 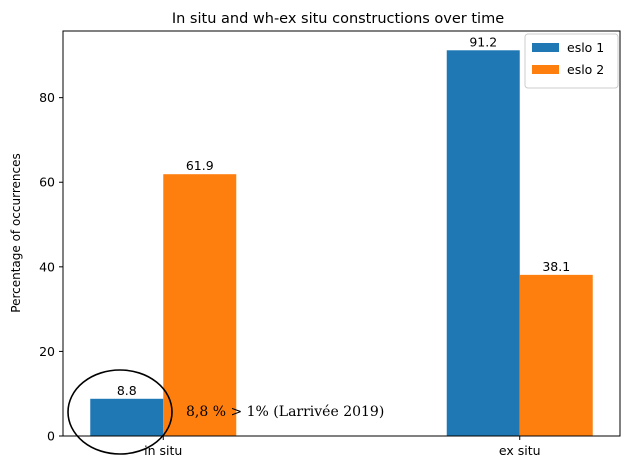 What do you see at coordinates (127, 390) in the screenshot?
I see `value-label-eslo-1-in-situ: 8.8` at bounding box center [127, 390].